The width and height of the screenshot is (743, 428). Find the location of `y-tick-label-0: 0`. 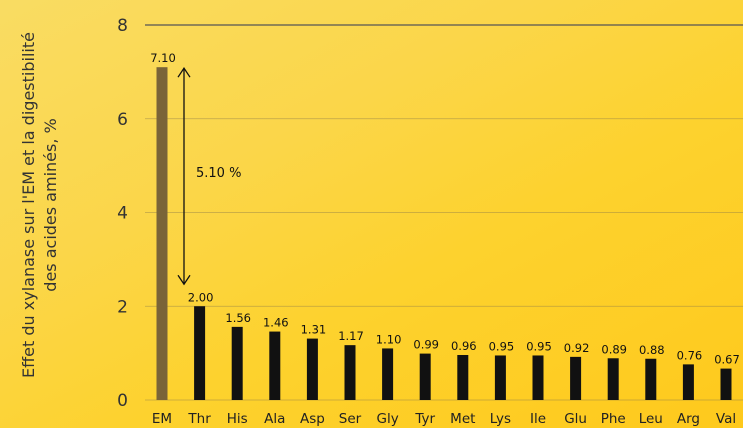

y-tick-label-0: 0 is located at coordinates (122, 401).